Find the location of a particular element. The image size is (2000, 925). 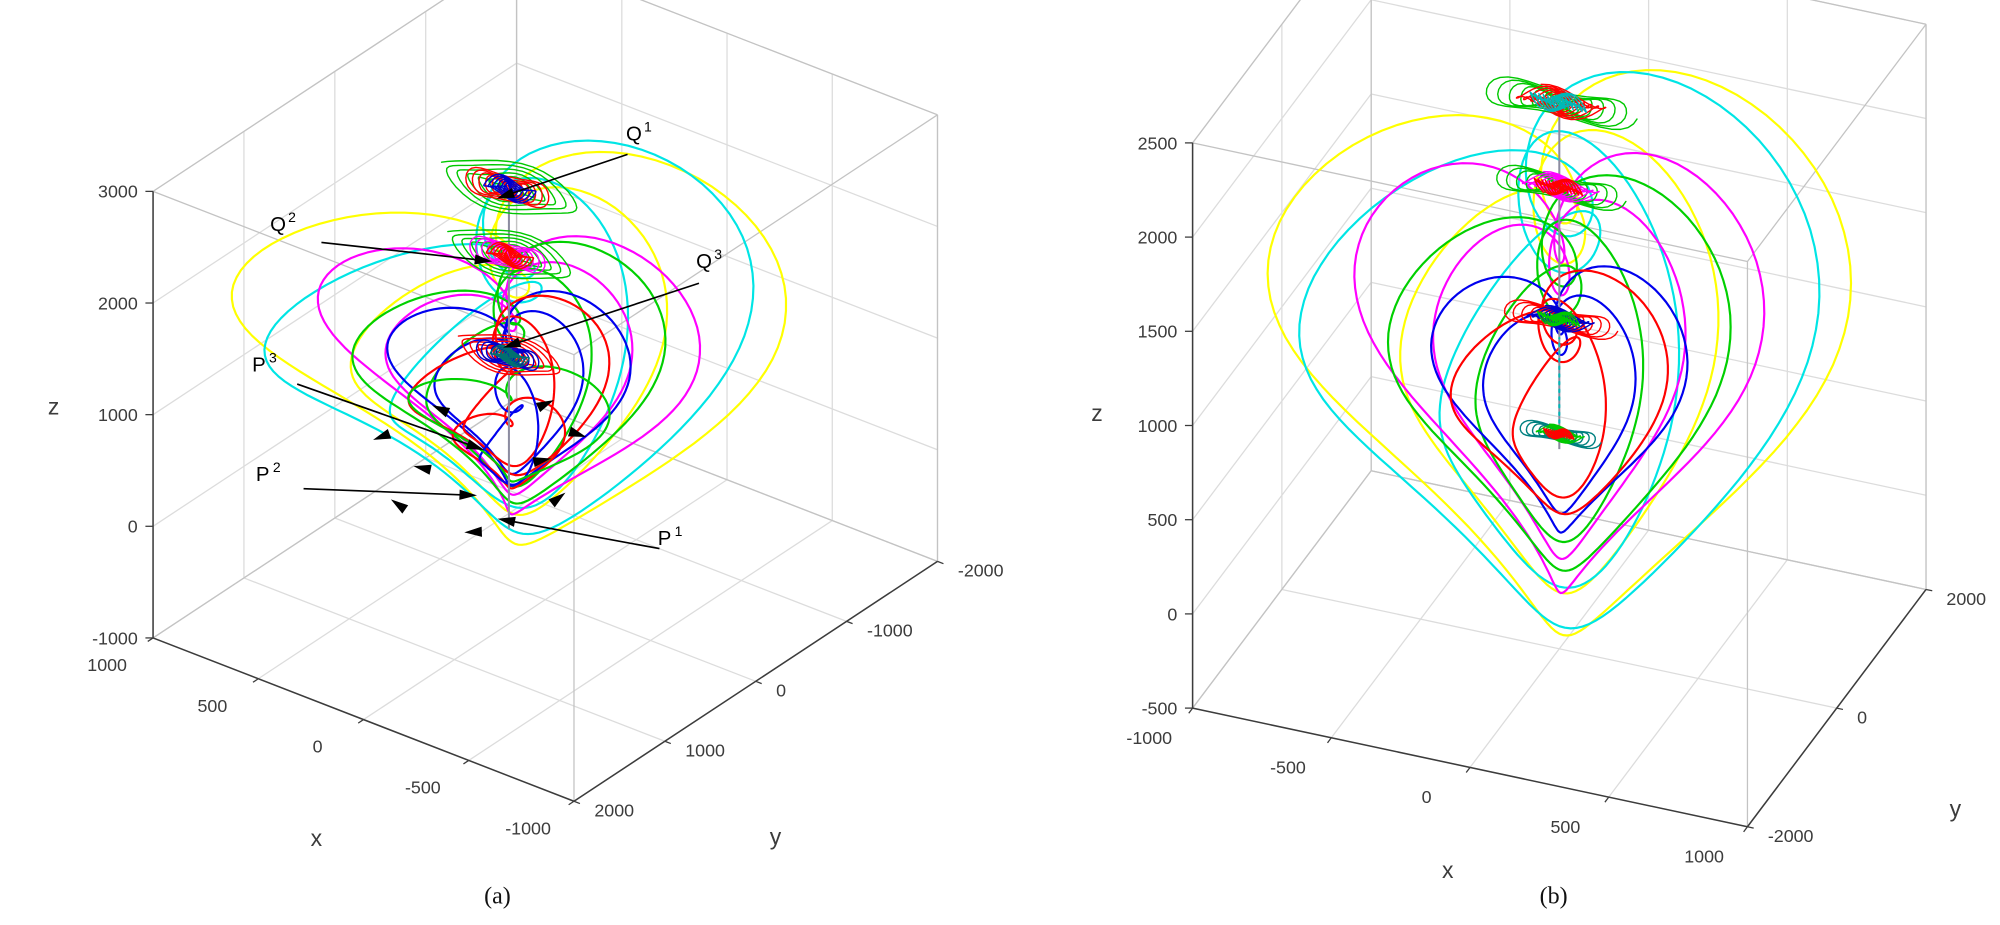

z-tick-label: 3000 is located at coordinates (118, 192).